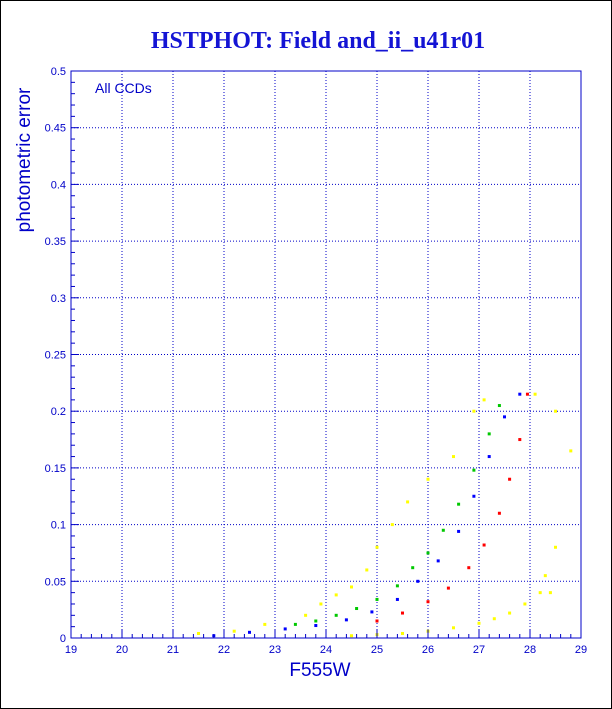  Describe the element at coordinates (224, 650) in the screenshot. I see `x-tick-label: 22` at that location.